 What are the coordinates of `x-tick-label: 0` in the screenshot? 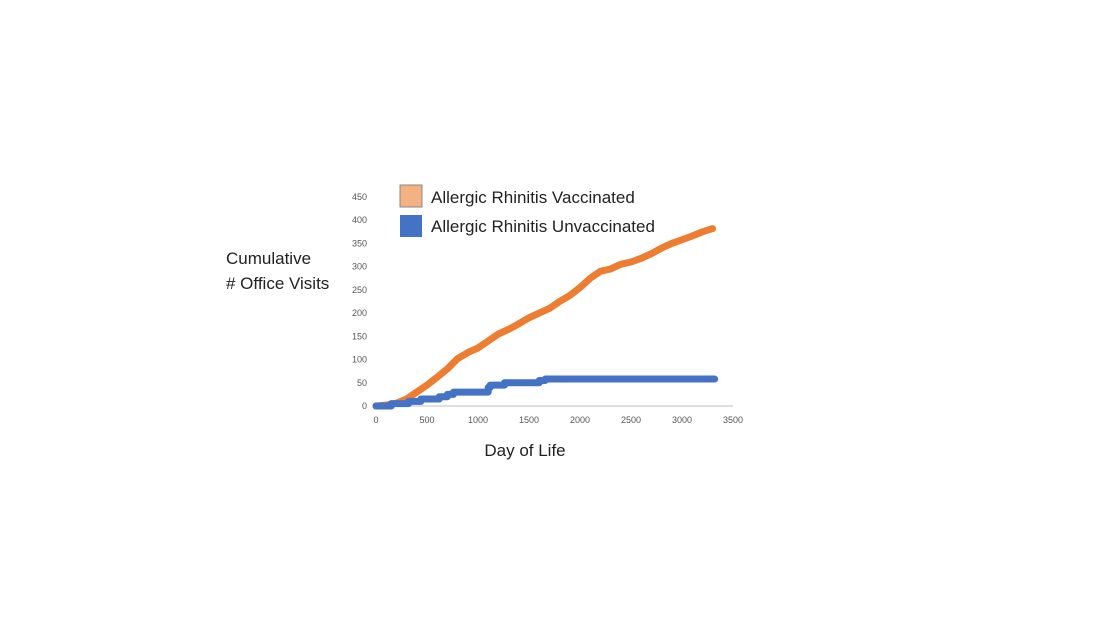 It's located at (375, 420).